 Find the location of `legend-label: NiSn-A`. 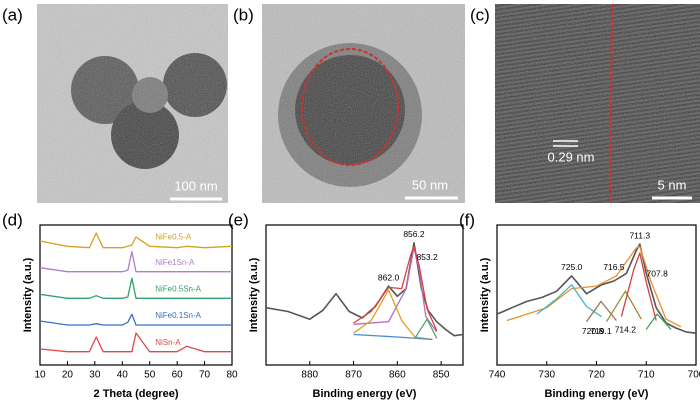

legend-label: NiSn-A is located at coordinates (168, 342).